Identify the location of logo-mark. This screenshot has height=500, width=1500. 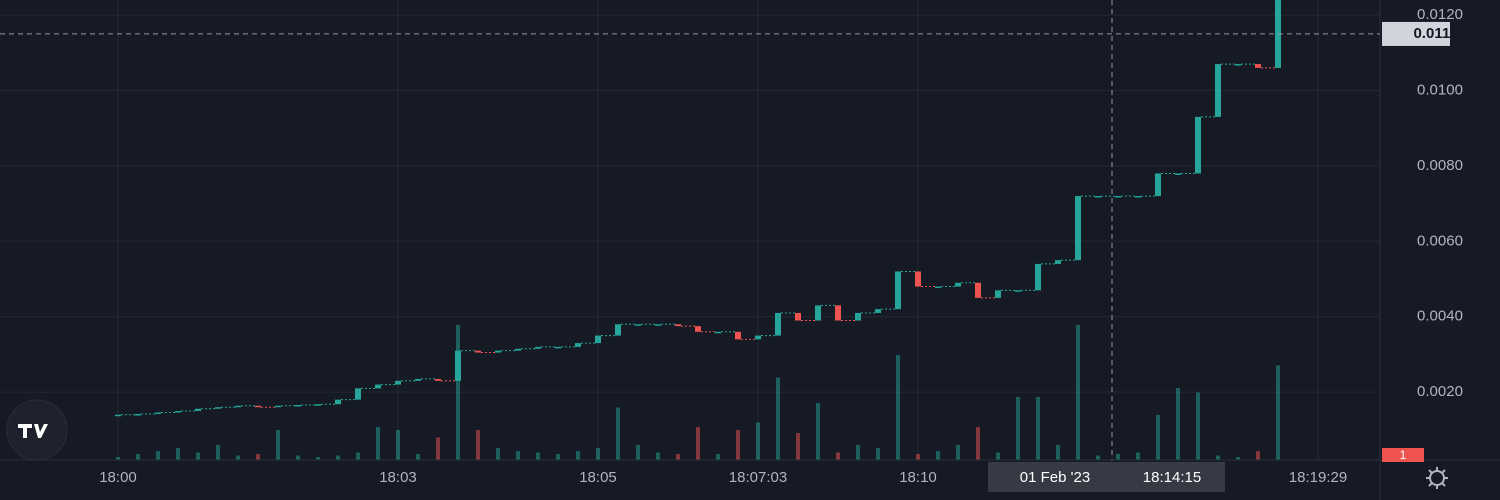
(33, 431).